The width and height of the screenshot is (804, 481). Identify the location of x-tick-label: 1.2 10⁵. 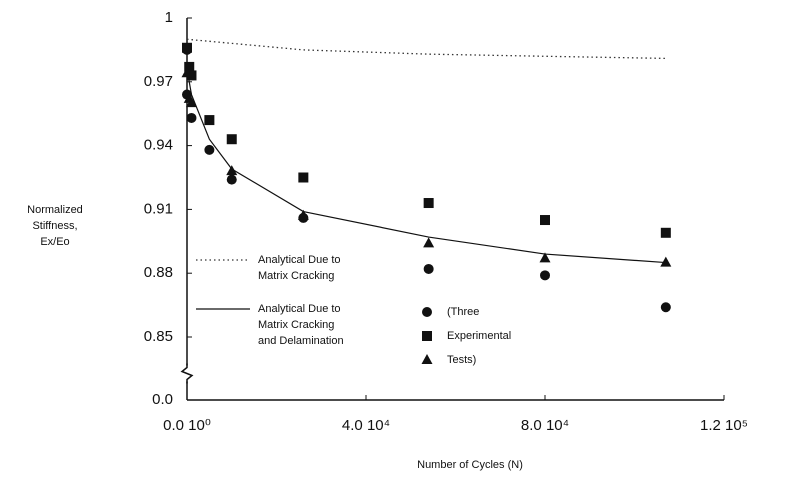
(724, 425).